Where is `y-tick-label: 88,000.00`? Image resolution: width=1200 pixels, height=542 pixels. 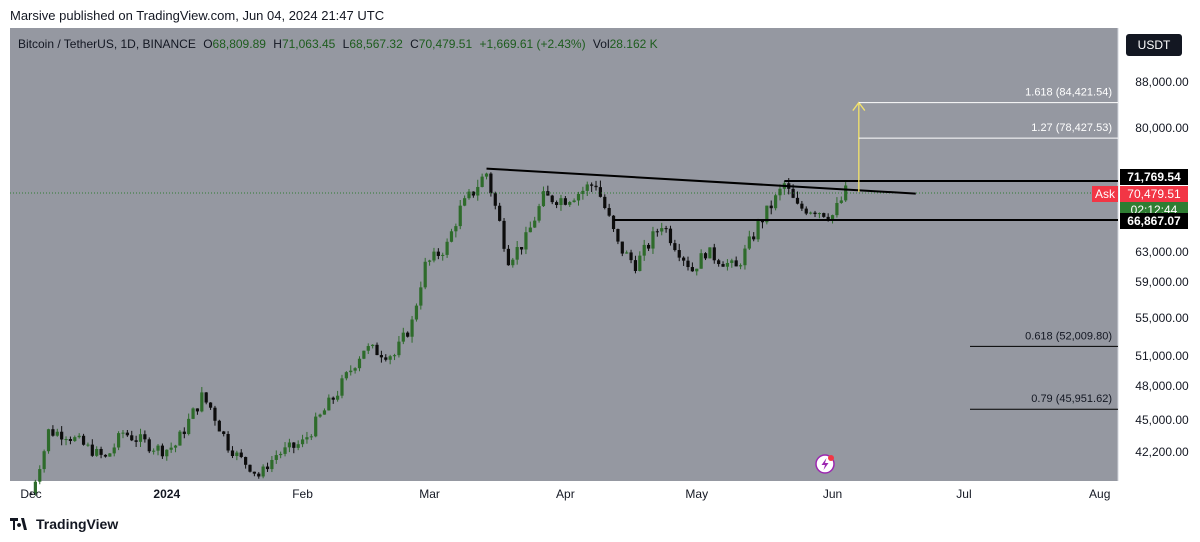
y-tick-label: 88,000.00 is located at coordinates (1162, 82).